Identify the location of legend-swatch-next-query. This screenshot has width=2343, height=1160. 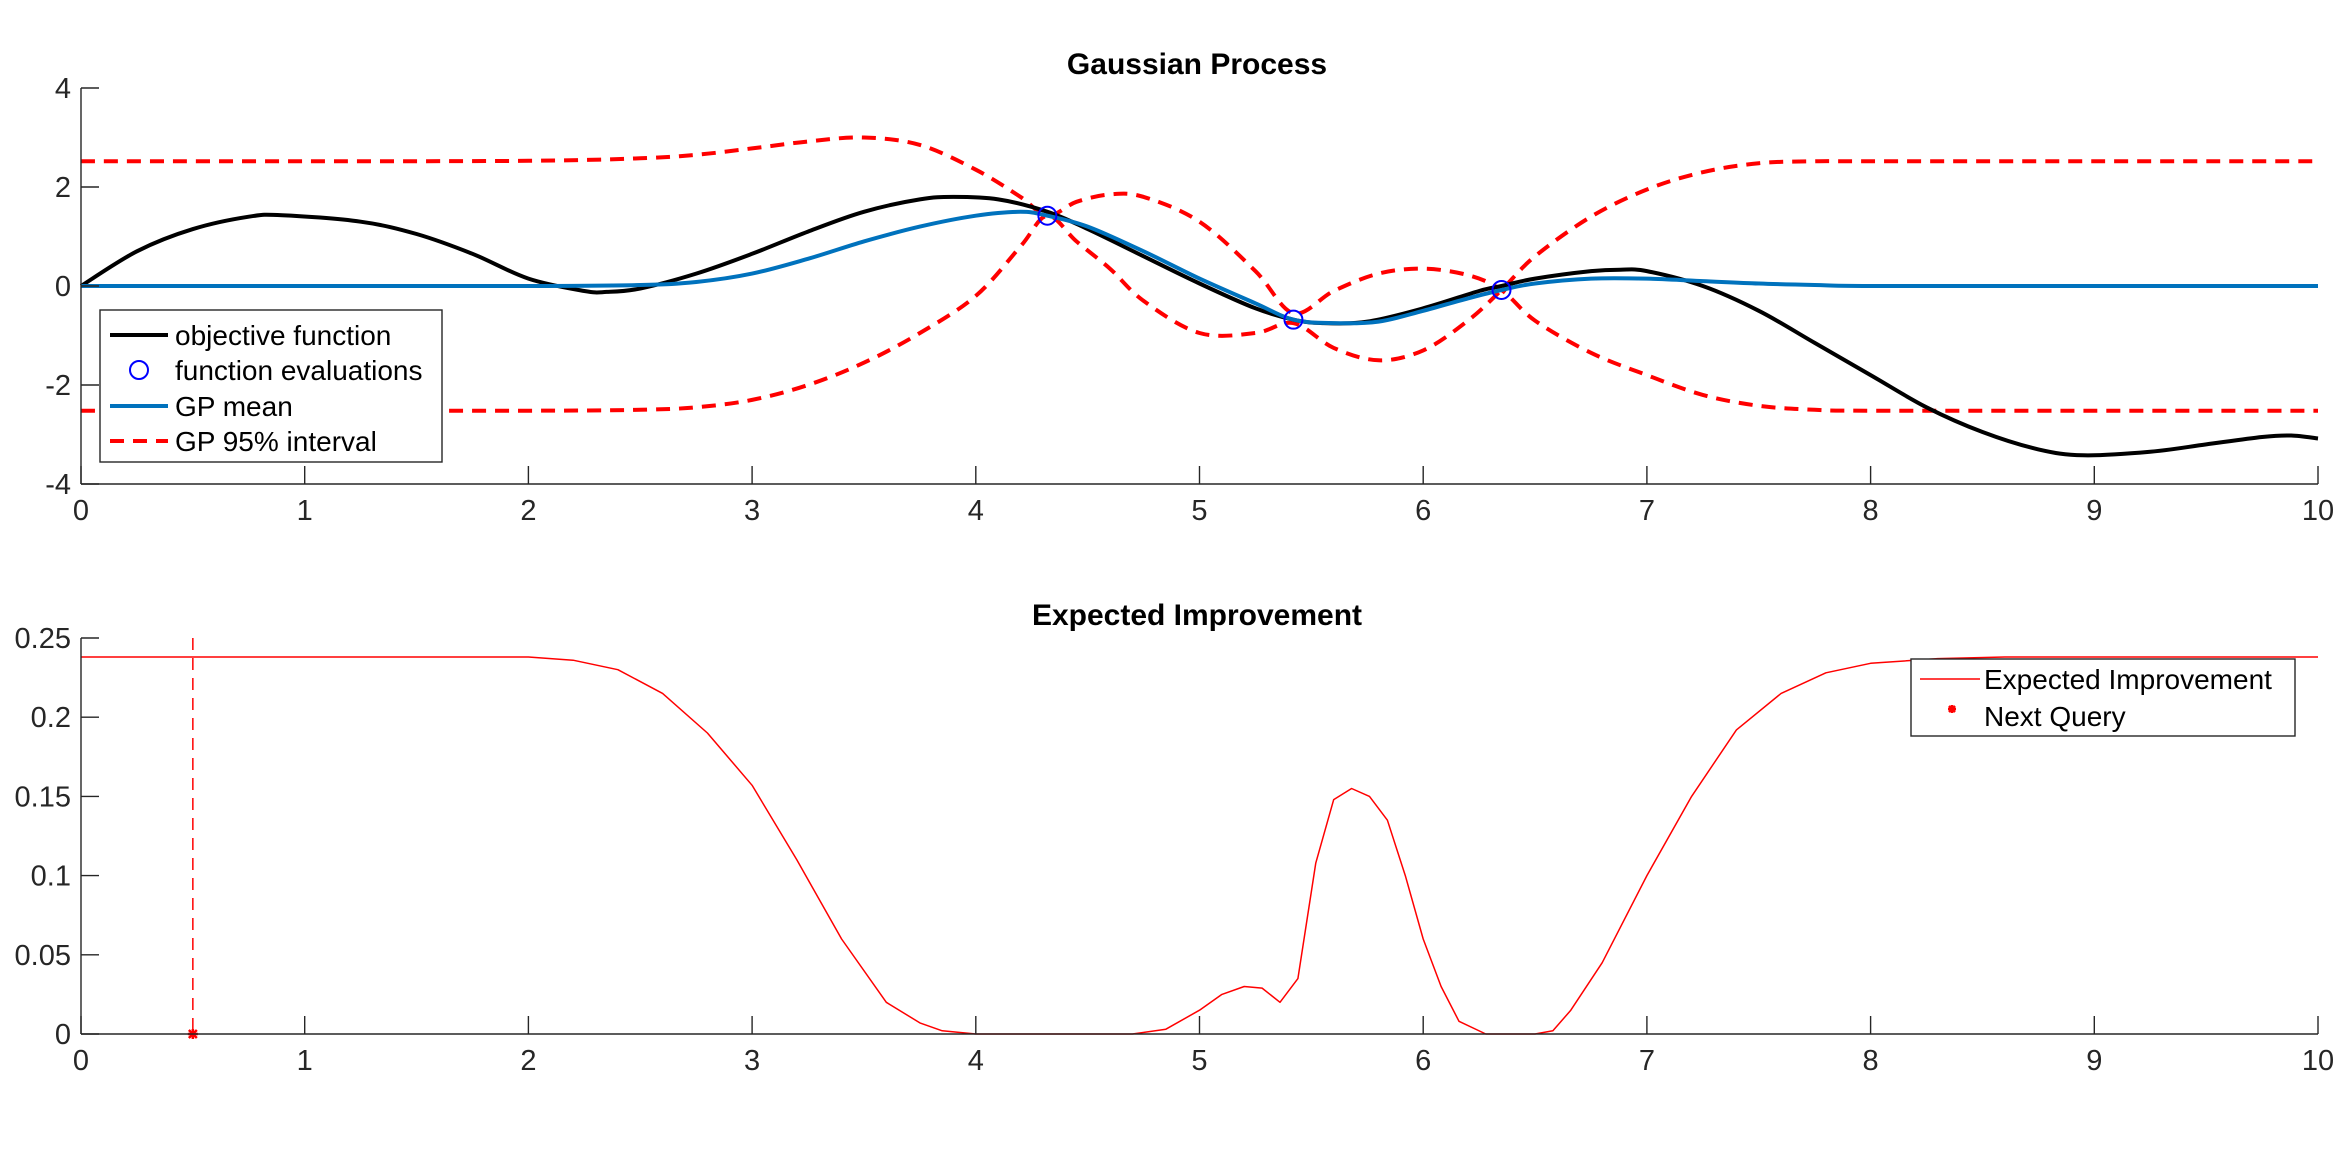
(1952, 709).